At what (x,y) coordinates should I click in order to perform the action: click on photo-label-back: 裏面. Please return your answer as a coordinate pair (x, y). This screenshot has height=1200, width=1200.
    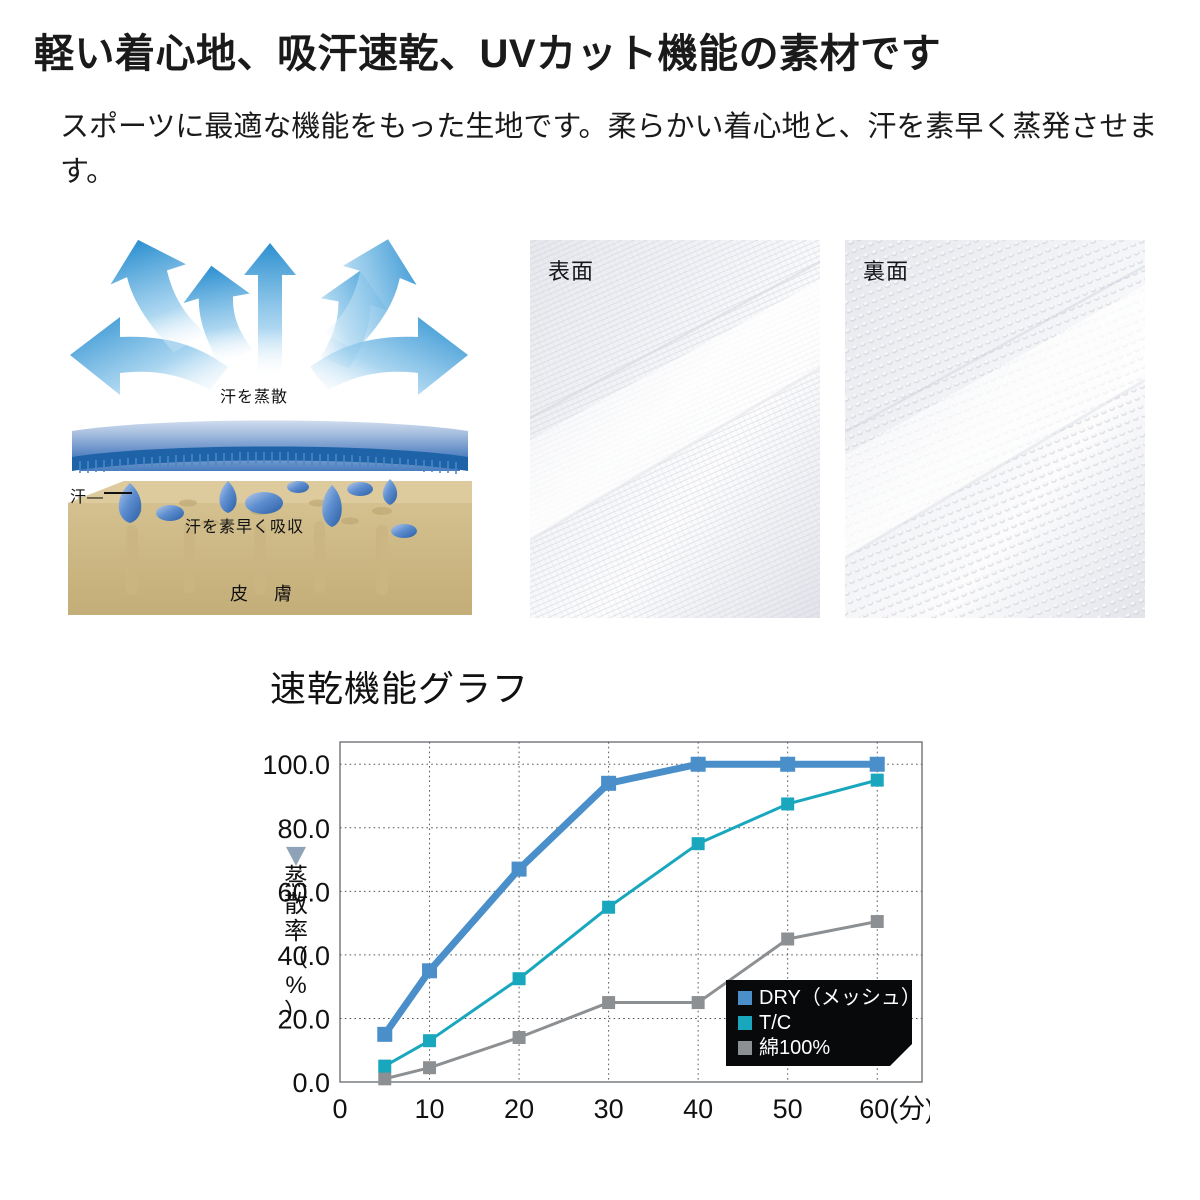
    Looking at the image, I should click on (886, 271).